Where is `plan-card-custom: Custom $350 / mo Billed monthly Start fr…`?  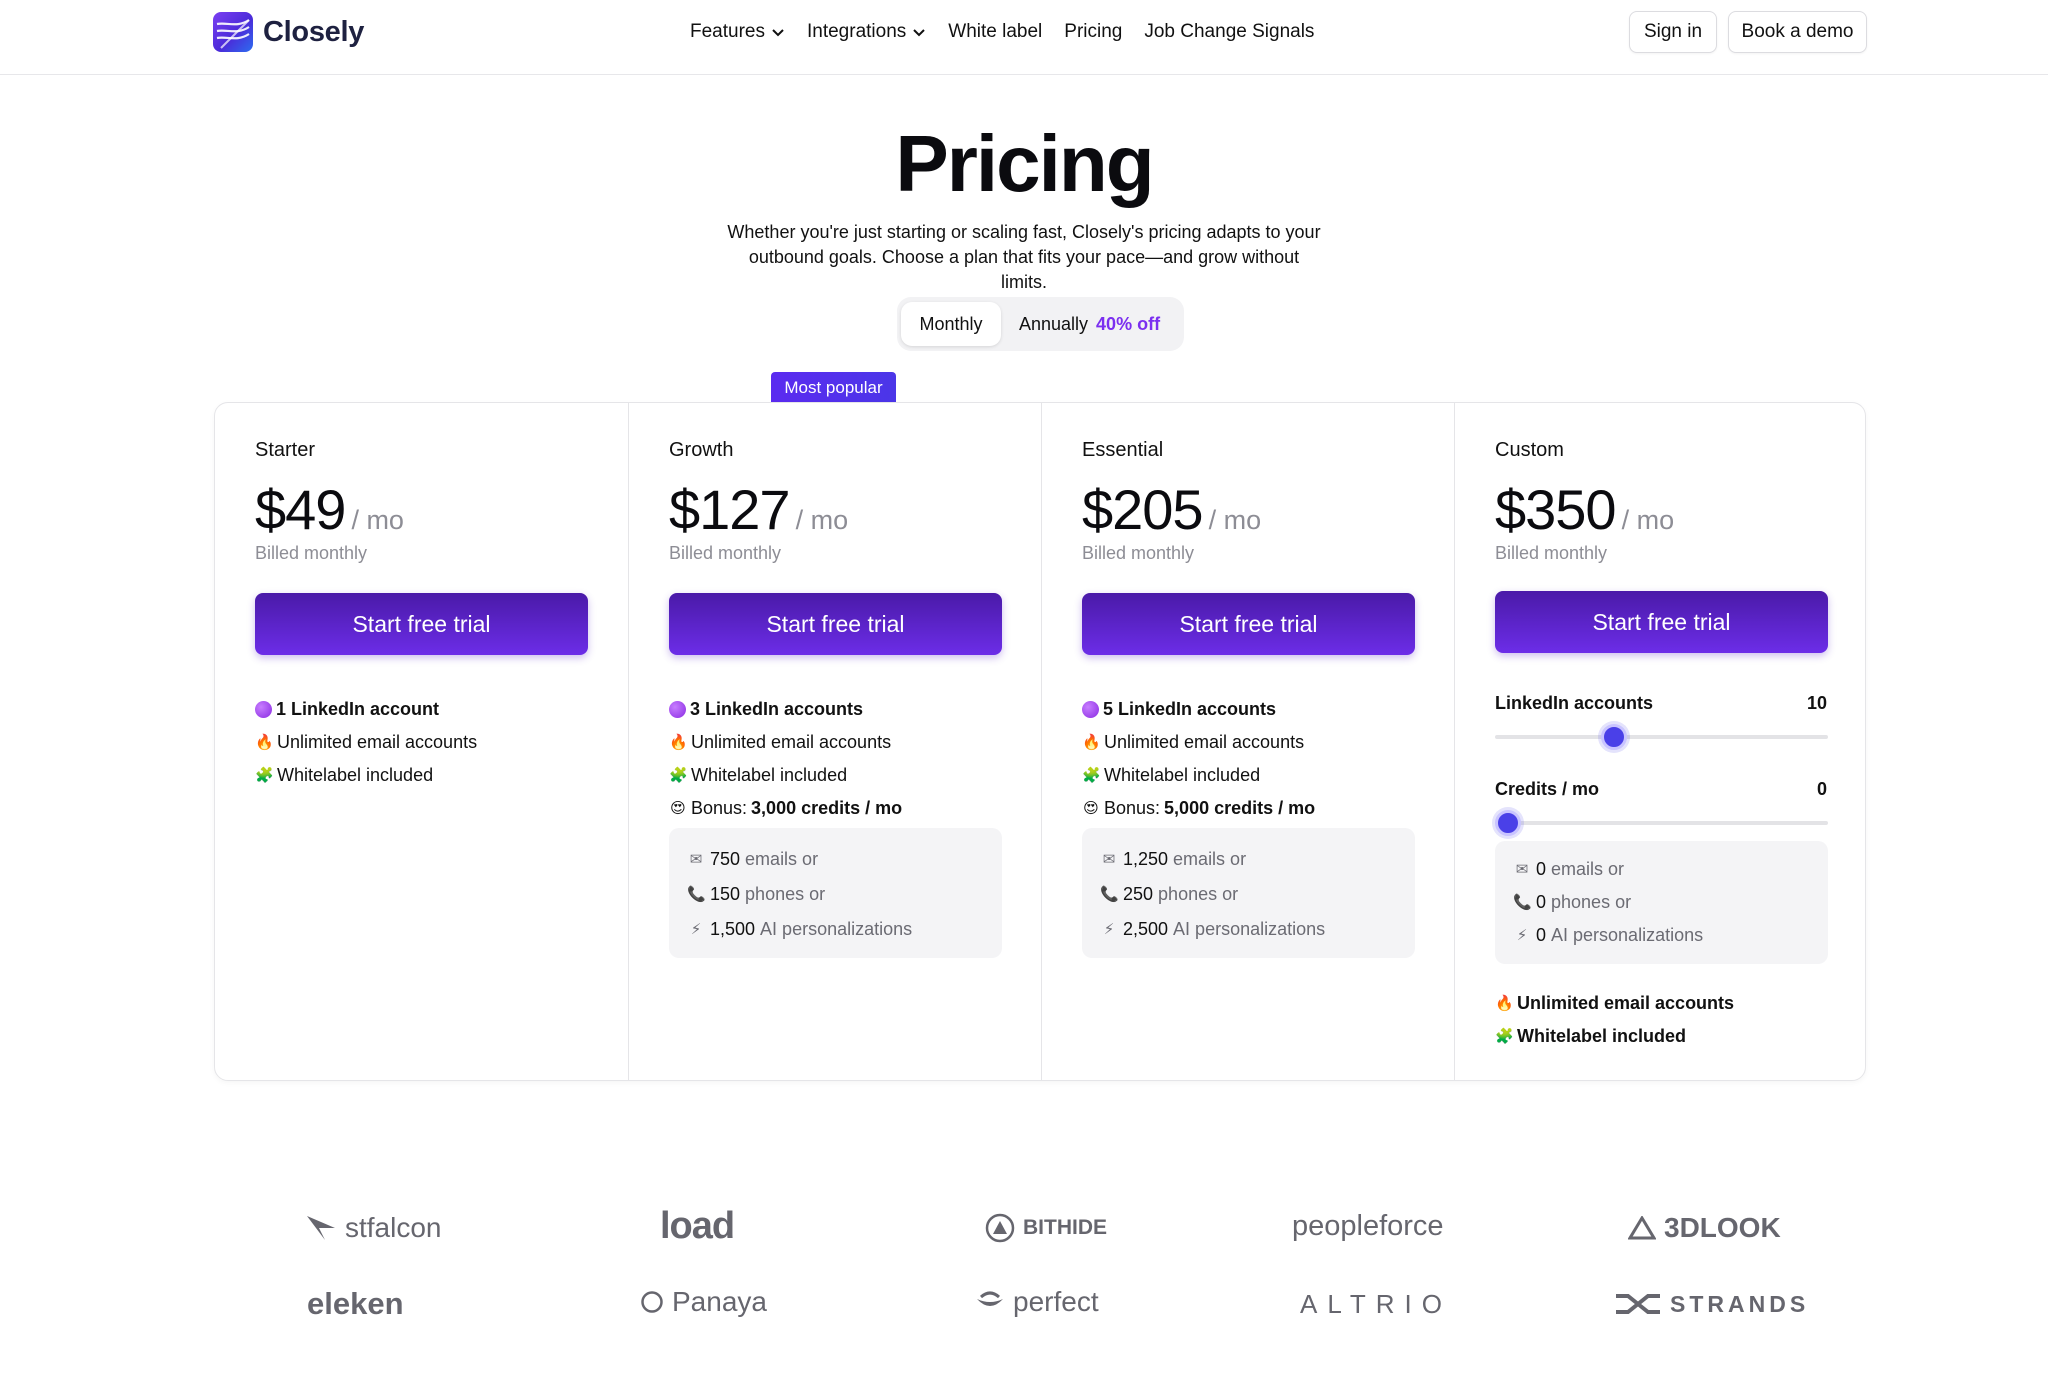
plan-card-custom: Custom $350 / mo Billed monthly Start fr… is located at coordinates (1660, 741).